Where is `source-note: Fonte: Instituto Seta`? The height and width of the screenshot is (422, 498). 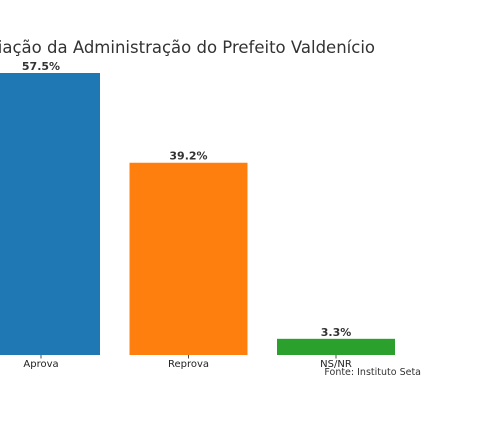
source-note: Fonte: Instituto Seta is located at coordinates (372, 372).